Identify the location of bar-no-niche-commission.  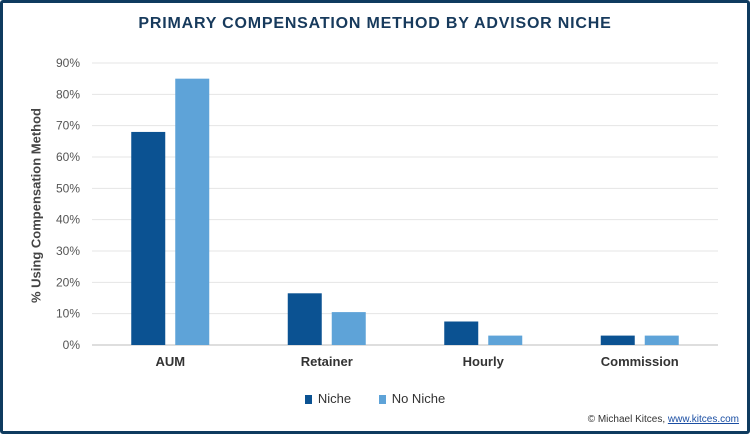
(661, 340).